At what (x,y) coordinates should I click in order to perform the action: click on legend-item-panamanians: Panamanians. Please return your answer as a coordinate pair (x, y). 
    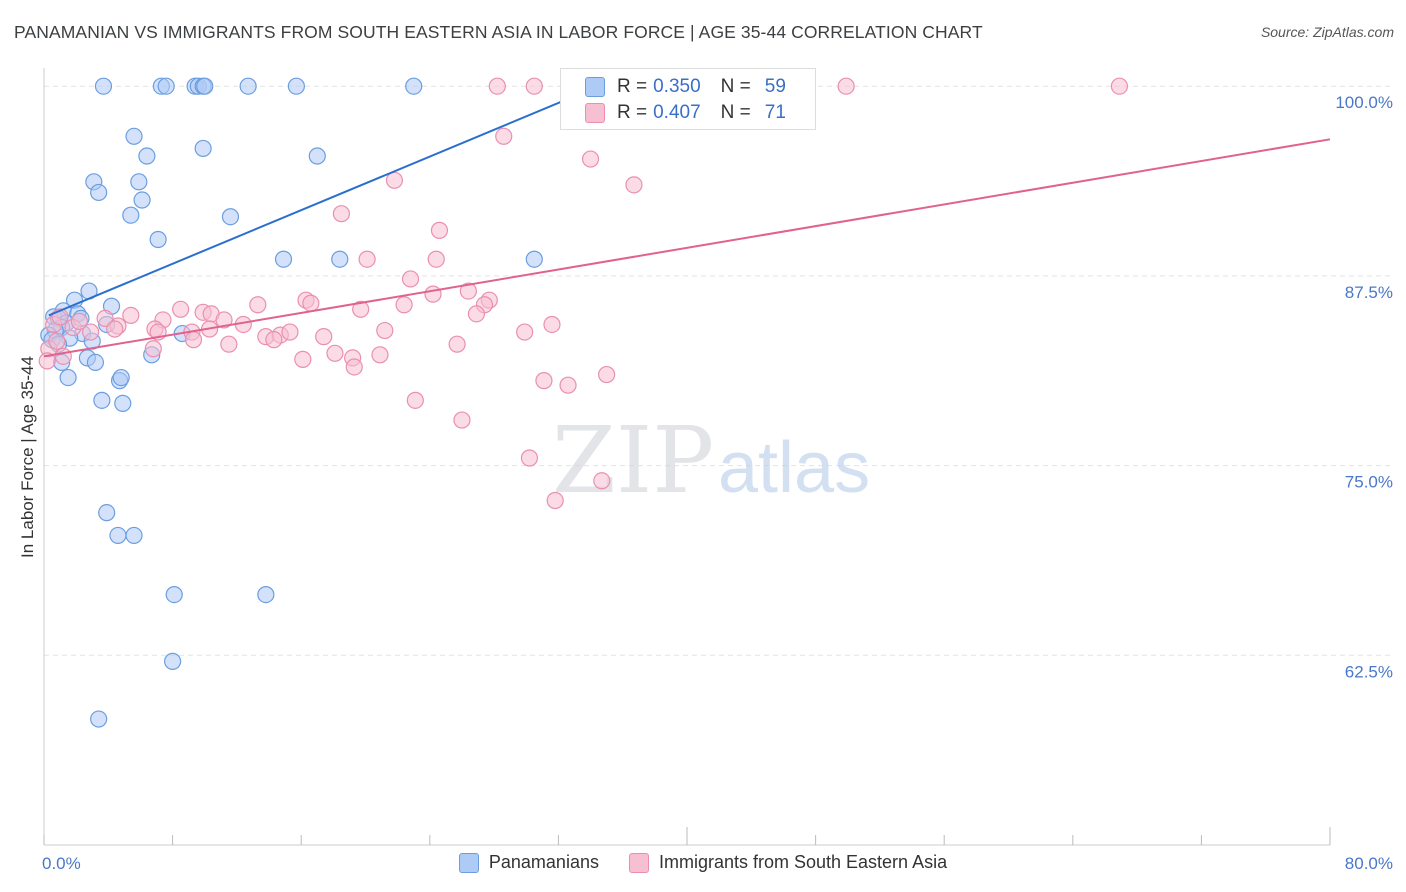
    Looking at the image, I should click on (528, 862).